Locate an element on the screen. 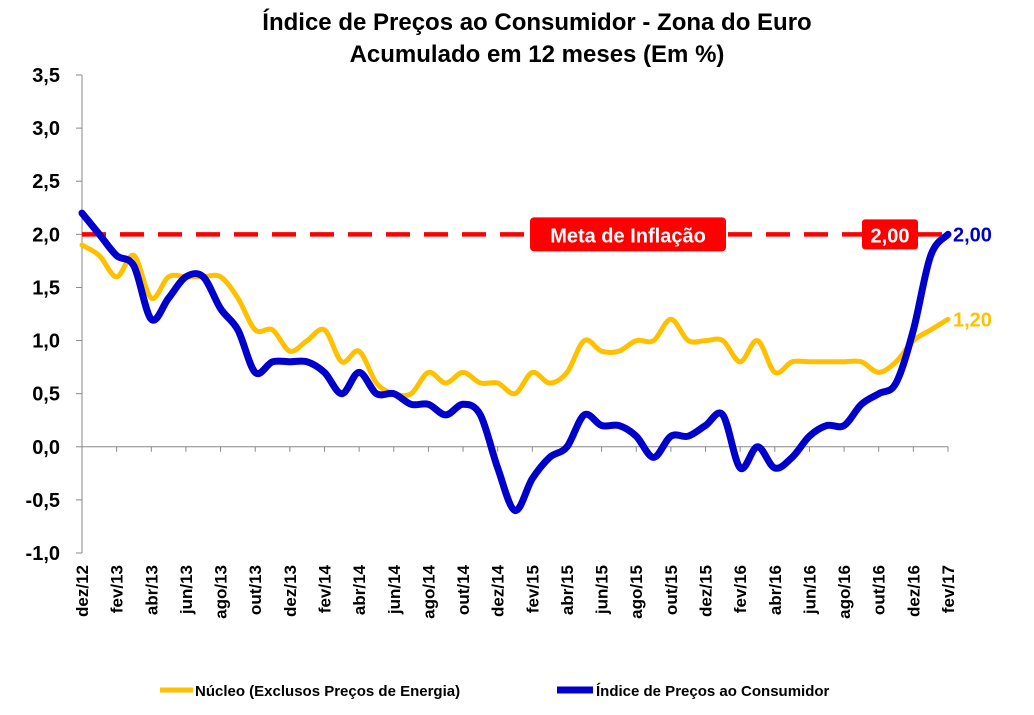 The width and height of the screenshot is (1034, 715). y-tick-label: 2,5 is located at coordinates (46, 182).